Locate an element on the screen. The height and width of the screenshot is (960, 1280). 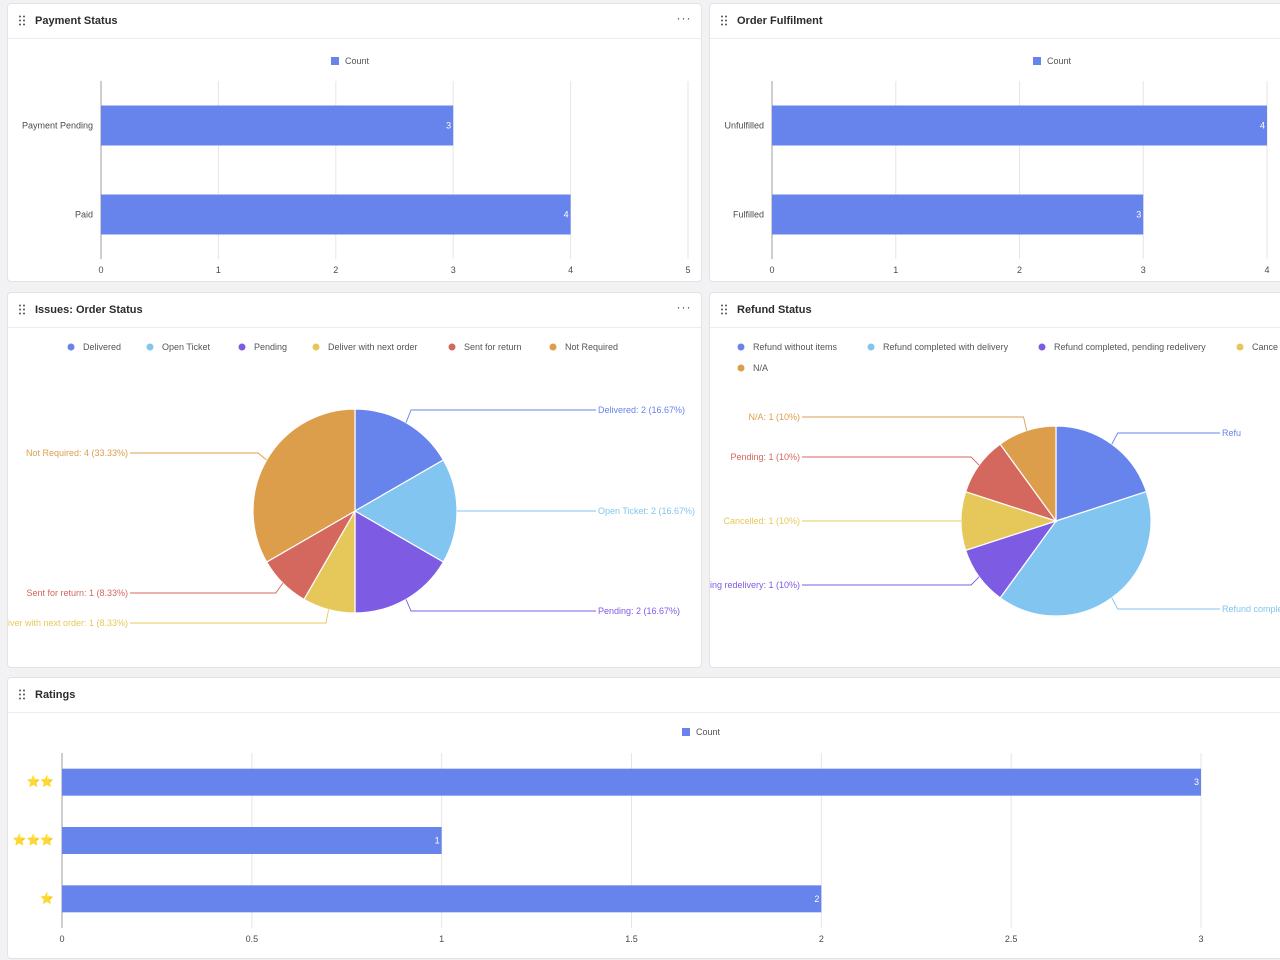
legend-label: Deliver with next order is located at coordinates (373, 347).